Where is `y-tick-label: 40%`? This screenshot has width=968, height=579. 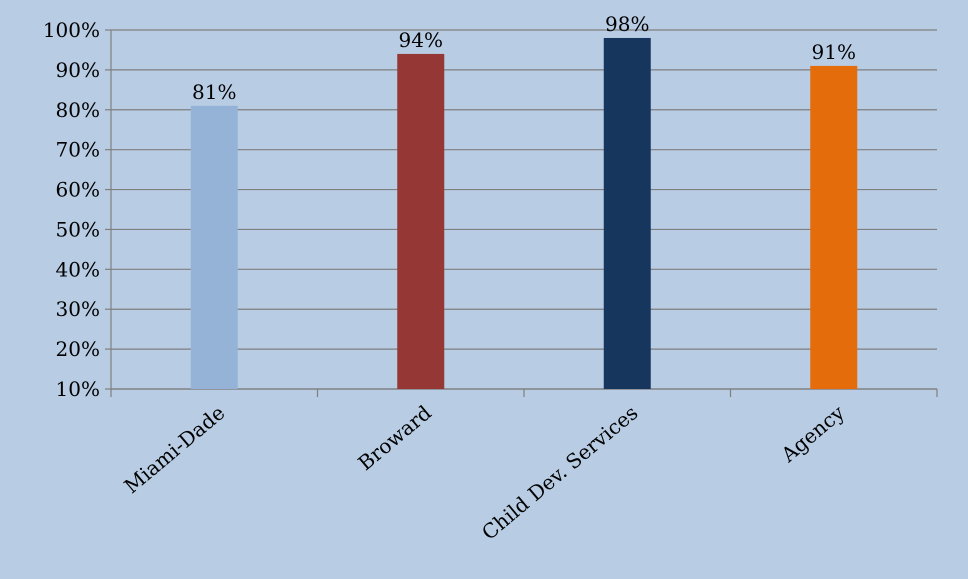 y-tick-label: 40% is located at coordinates (78, 269).